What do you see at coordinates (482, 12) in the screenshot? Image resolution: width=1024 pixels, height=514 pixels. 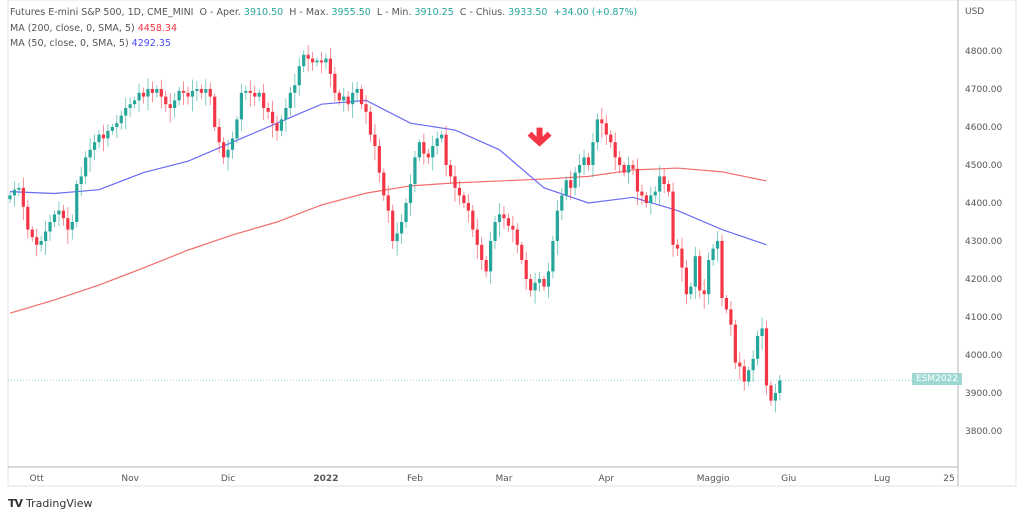 I see `close-label: C - Chius.` at bounding box center [482, 12].